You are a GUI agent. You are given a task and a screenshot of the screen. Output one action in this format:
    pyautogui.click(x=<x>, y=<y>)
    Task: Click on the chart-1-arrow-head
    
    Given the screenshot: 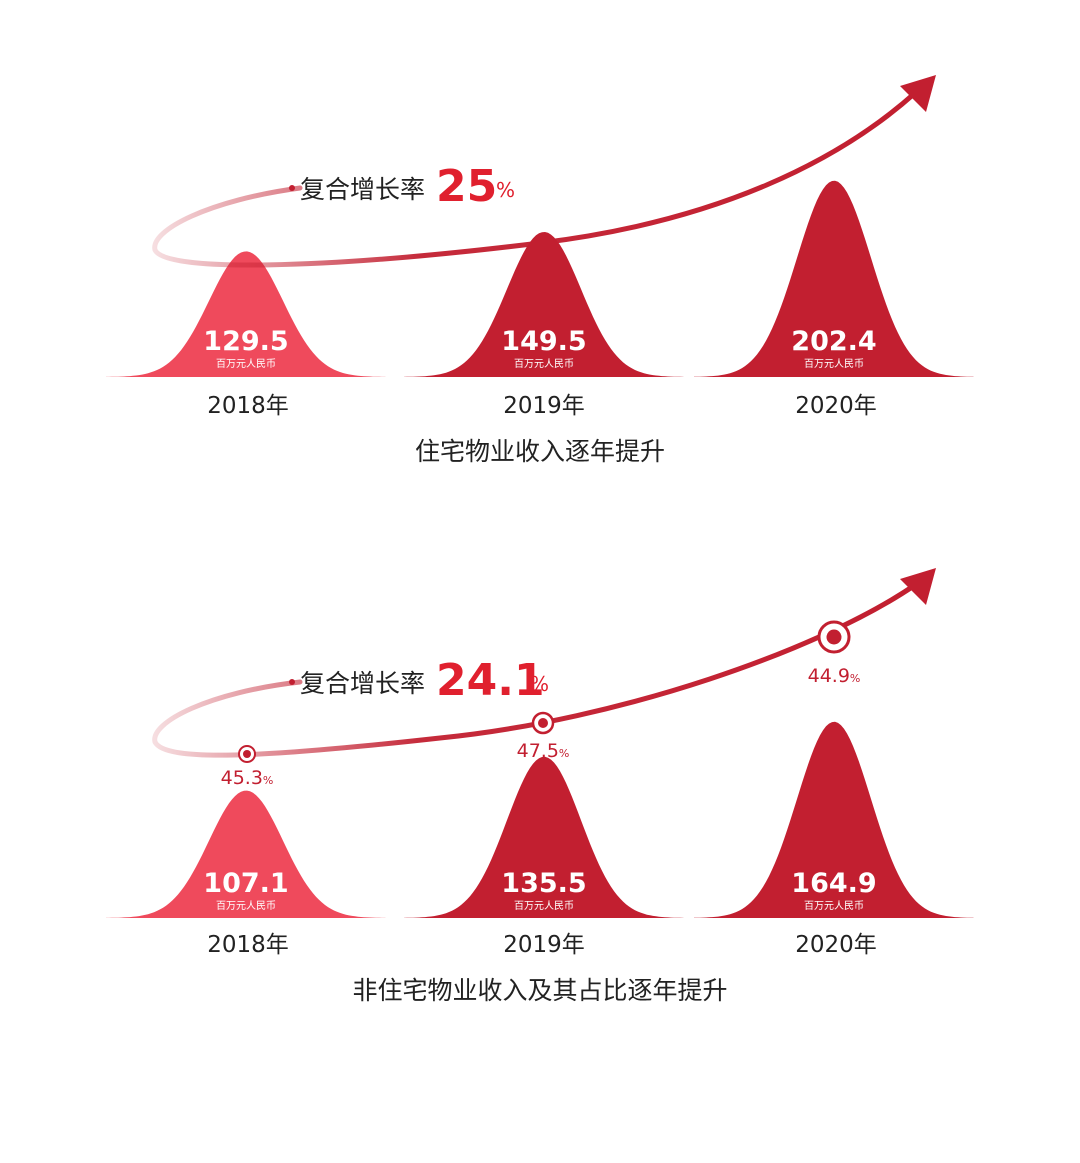 What is the action you would take?
    pyautogui.click(x=918, y=93)
    